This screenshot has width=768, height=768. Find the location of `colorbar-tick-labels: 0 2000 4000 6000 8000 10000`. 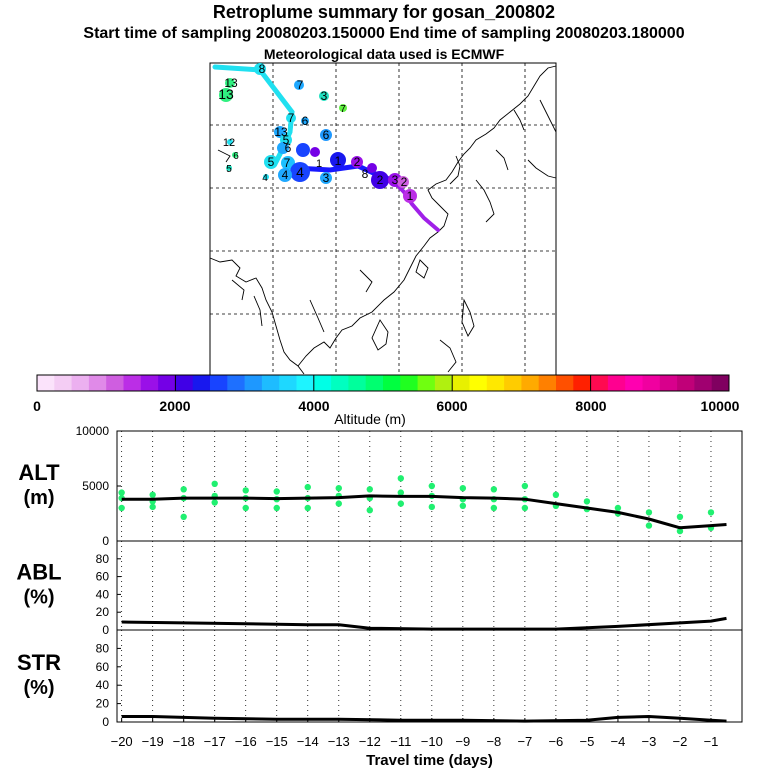

colorbar-tick-labels: 0 2000 4000 6000 8000 10000 is located at coordinates (386, 406).